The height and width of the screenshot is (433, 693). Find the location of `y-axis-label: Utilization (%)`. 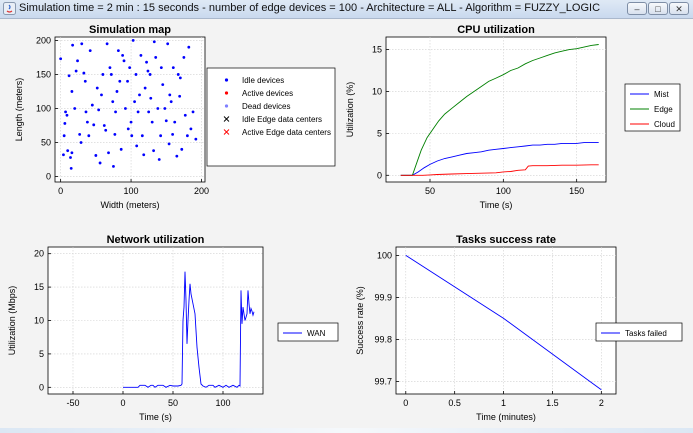

y-axis-label: Utilization (%) is located at coordinates (350, 110).